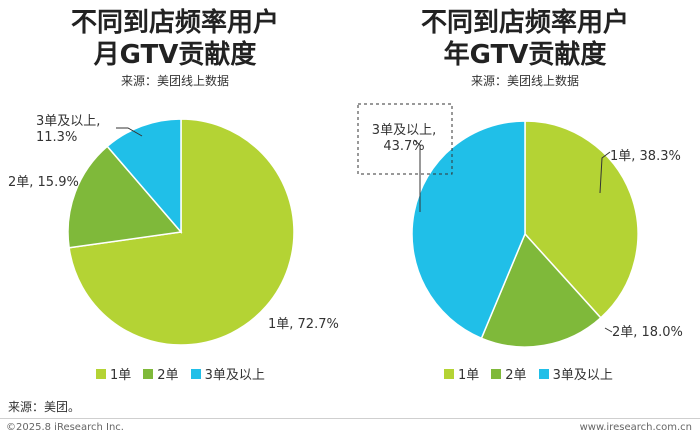 This screenshot has height=436, width=700. I want to click on slice-label: 11.3%, so click(56, 137).